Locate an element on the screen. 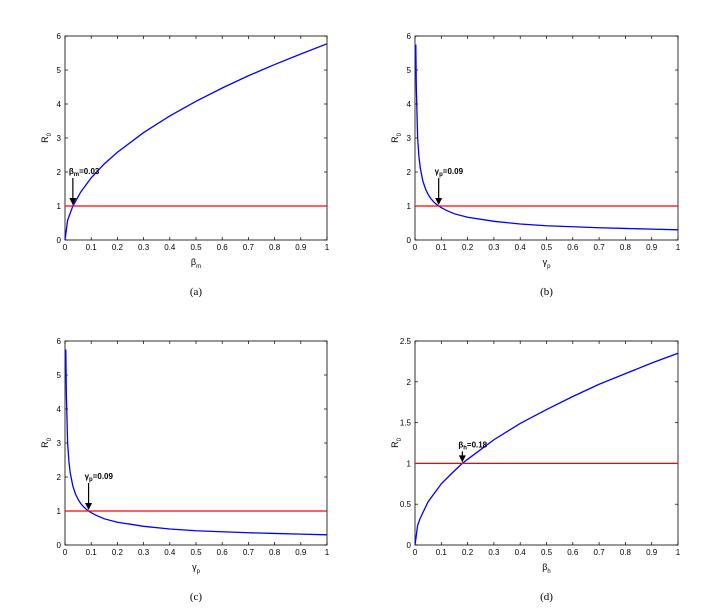 The height and width of the screenshot is (613, 706). y-tick-label: 0.5 is located at coordinates (406, 504).